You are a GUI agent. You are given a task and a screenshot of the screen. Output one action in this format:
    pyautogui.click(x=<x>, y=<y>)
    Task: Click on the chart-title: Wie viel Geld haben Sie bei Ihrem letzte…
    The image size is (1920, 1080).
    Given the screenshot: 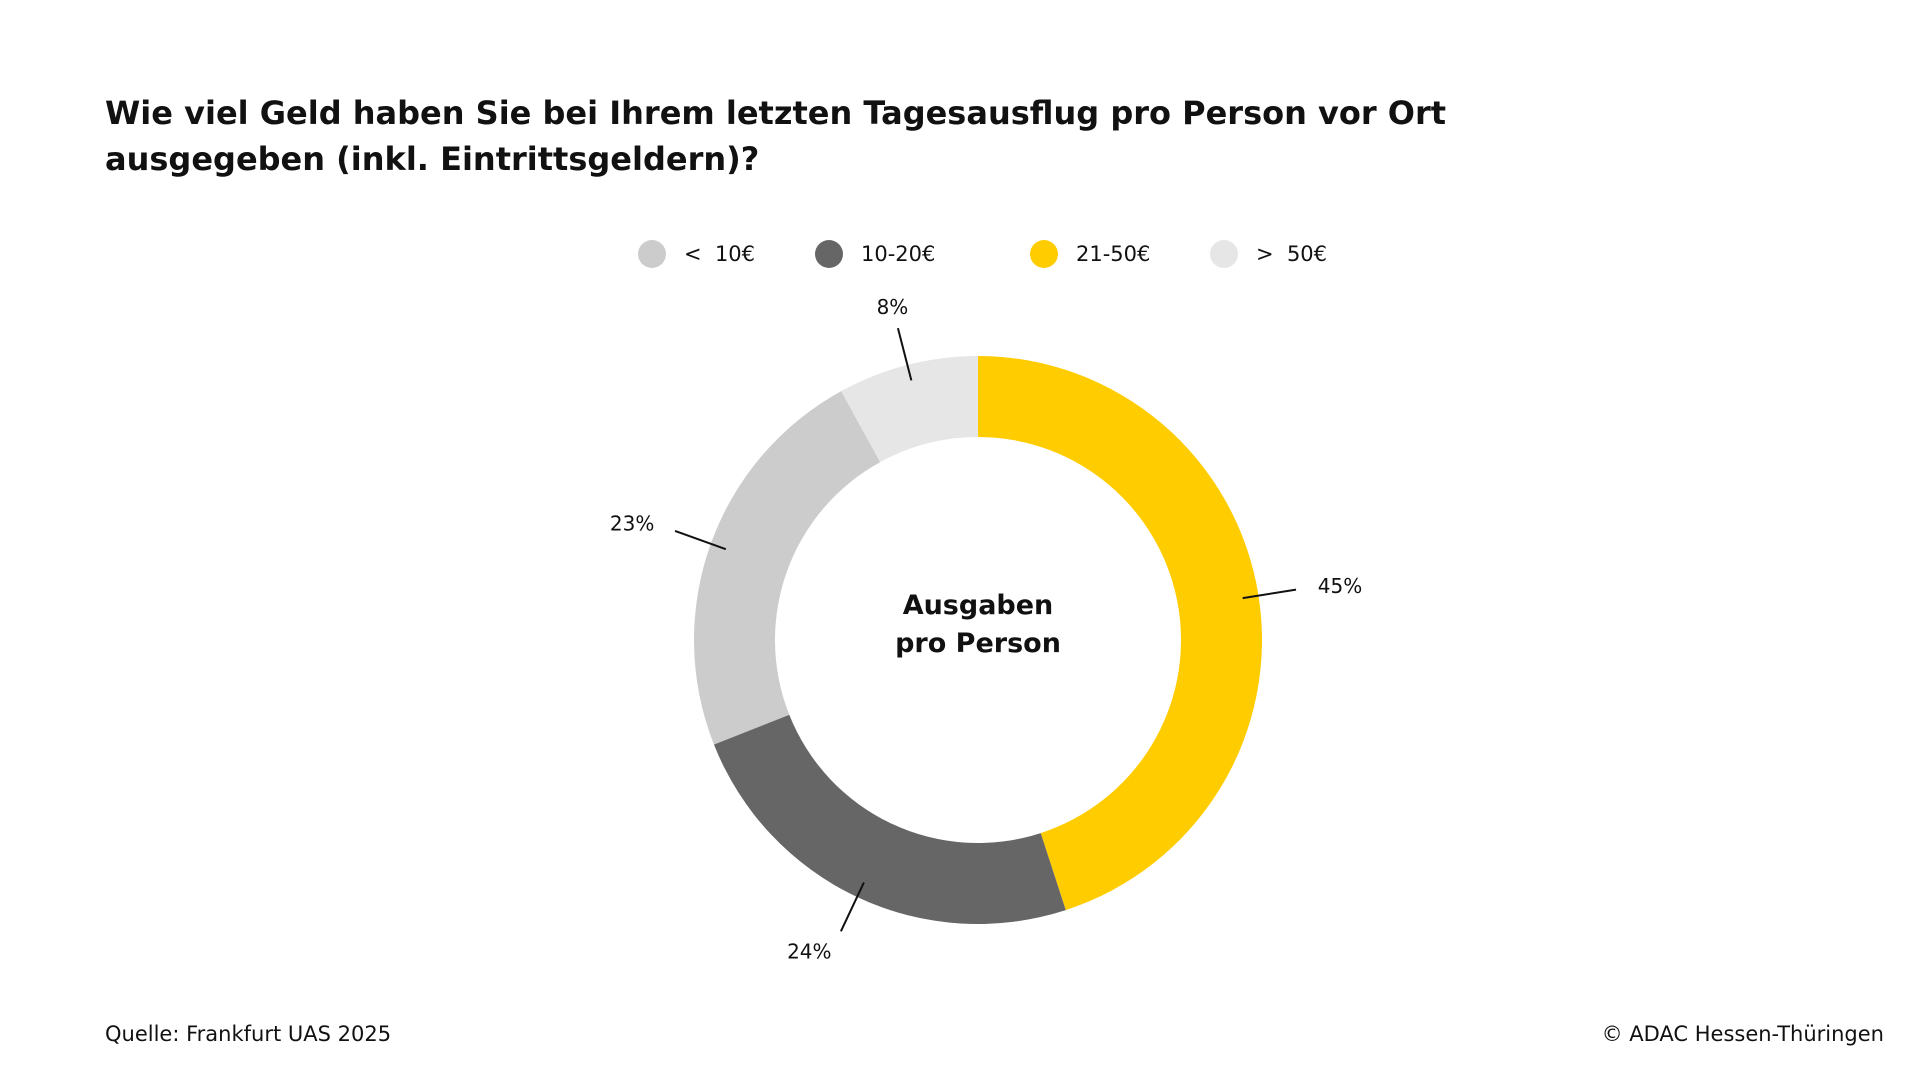 What is the action you would take?
    pyautogui.click(x=776, y=136)
    